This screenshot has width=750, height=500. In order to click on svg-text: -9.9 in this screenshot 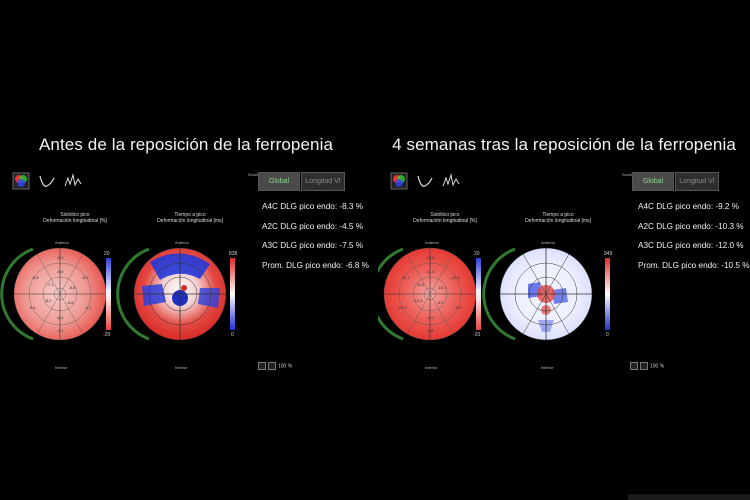, I will do `click(431, 317)`.